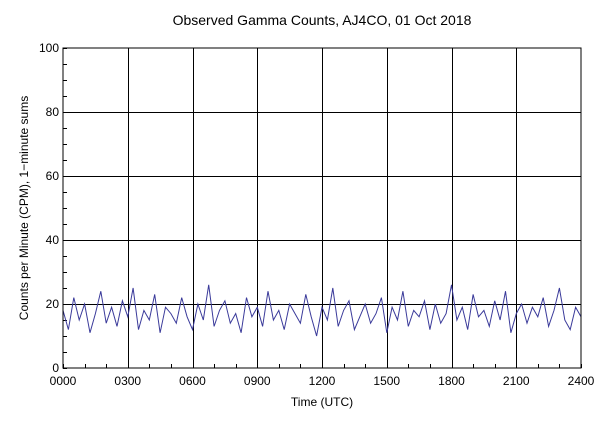  What do you see at coordinates (192, 381) in the screenshot?
I see `x-tick-label: 0600` at bounding box center [192, 381].